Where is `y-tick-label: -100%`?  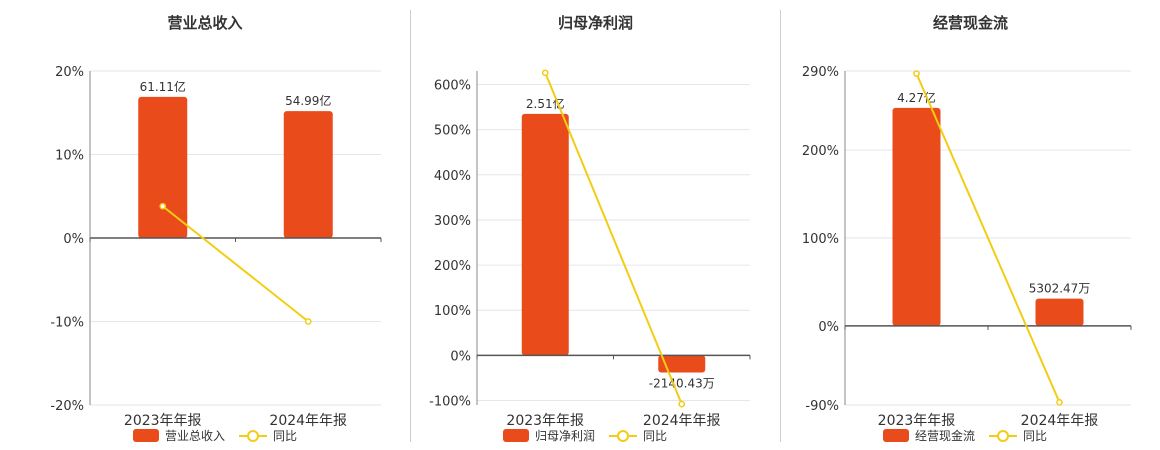
y-tick-label: -100% is located at coordinates (450, 401).